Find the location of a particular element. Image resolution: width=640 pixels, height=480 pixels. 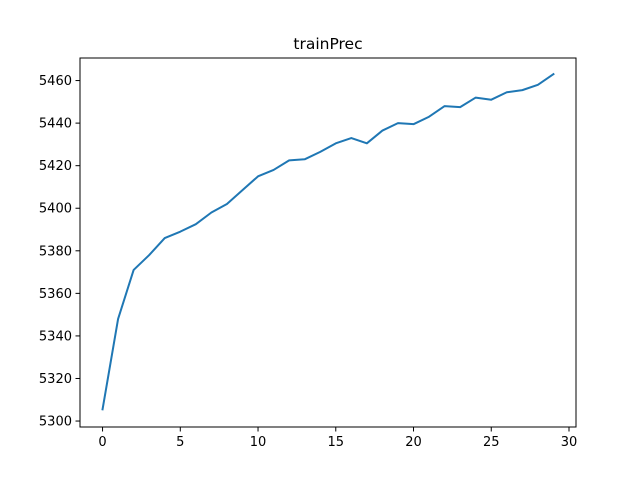

x-tick-label: 10 is located at coordinates (258, 442).